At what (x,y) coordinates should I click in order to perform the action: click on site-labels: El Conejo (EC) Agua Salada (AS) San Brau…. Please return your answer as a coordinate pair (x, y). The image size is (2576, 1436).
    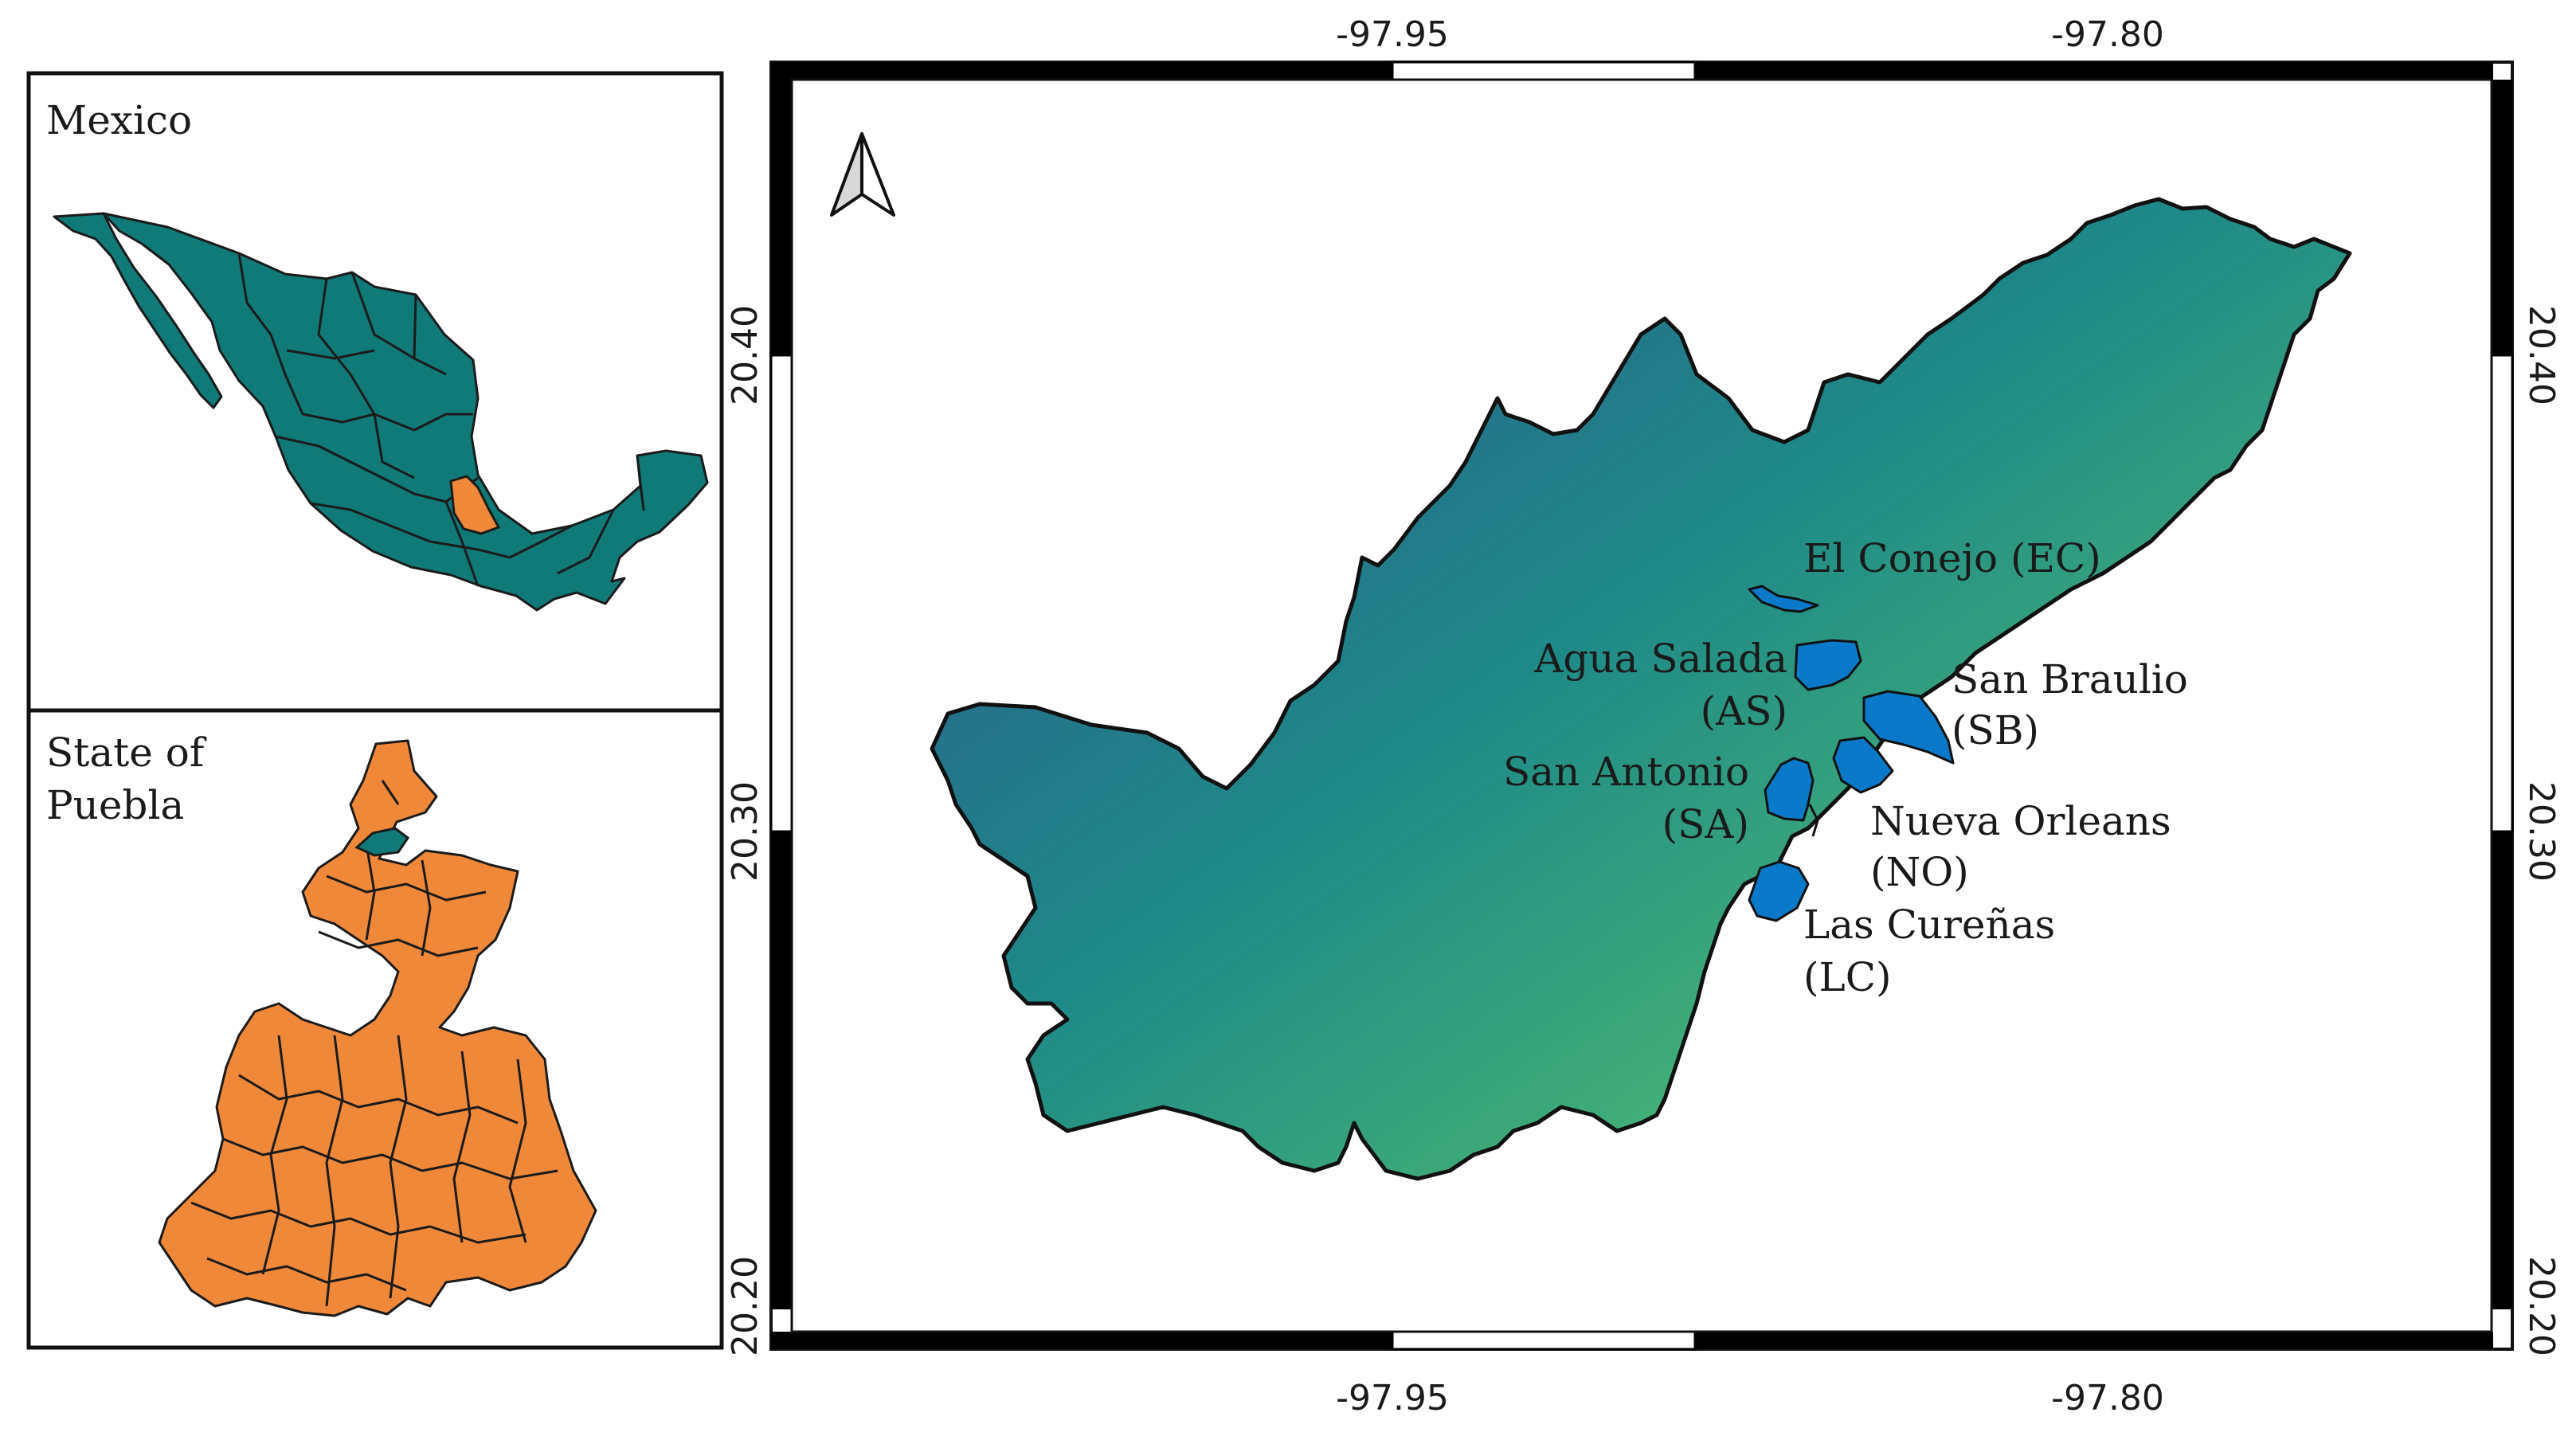
    Looking at the image, I should click on (1845, 767).